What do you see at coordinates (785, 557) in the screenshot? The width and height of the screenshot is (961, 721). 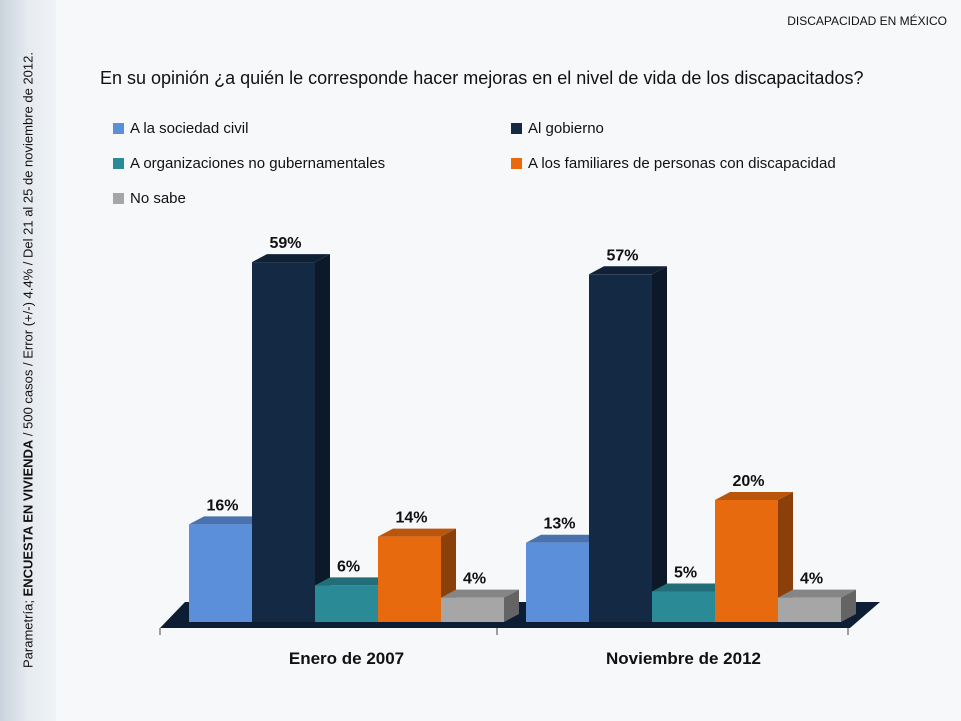 I see `bar-1-3-side` at bounding box center [785, 557].